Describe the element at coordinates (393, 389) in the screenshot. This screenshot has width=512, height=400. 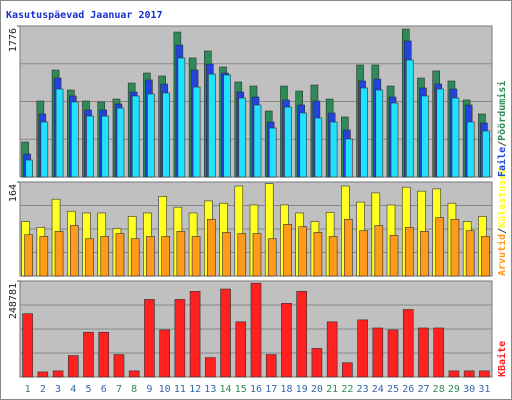
I see `x-tick-label: 25` at that location.